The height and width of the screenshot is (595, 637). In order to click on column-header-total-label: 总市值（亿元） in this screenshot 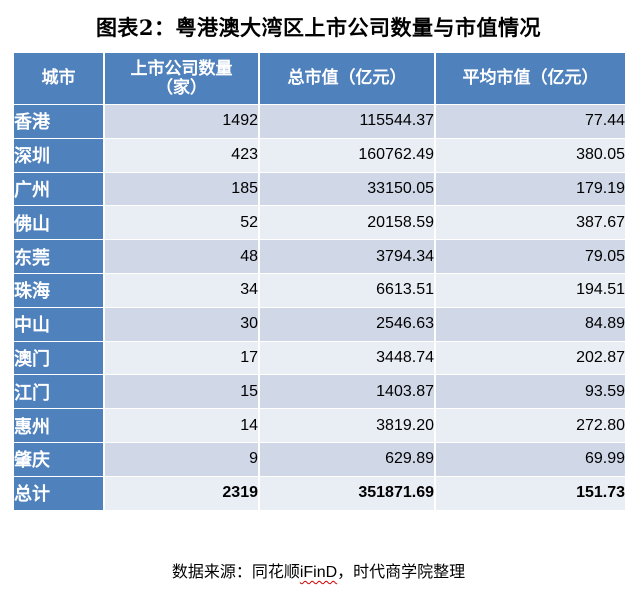, I will do `click(347, 78)`.